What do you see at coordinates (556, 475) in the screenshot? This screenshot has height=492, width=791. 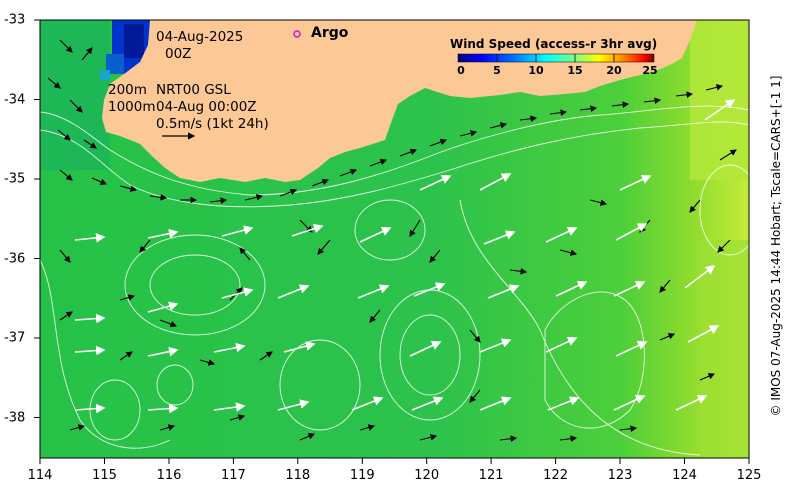 I see `x-tick-label: 122` at bounding box center [556, 475].